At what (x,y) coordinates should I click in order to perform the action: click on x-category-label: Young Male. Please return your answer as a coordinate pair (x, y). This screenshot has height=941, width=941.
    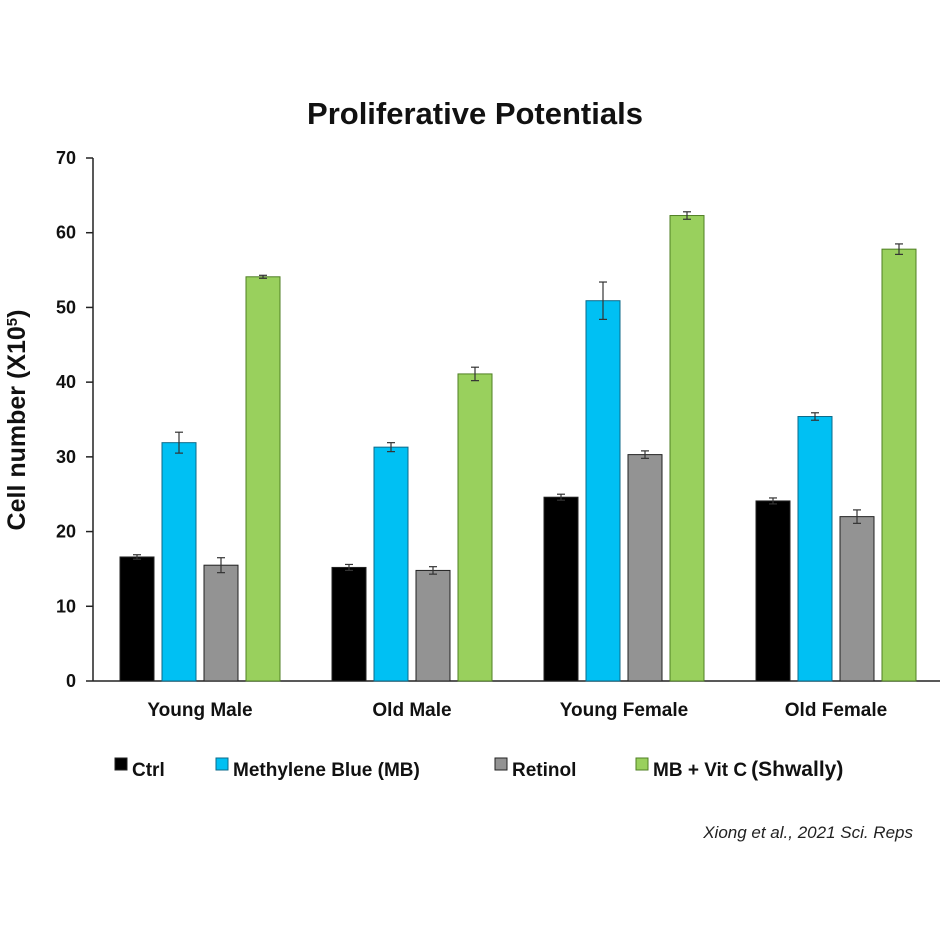
    Looking at the image, I should click on (199, 710).